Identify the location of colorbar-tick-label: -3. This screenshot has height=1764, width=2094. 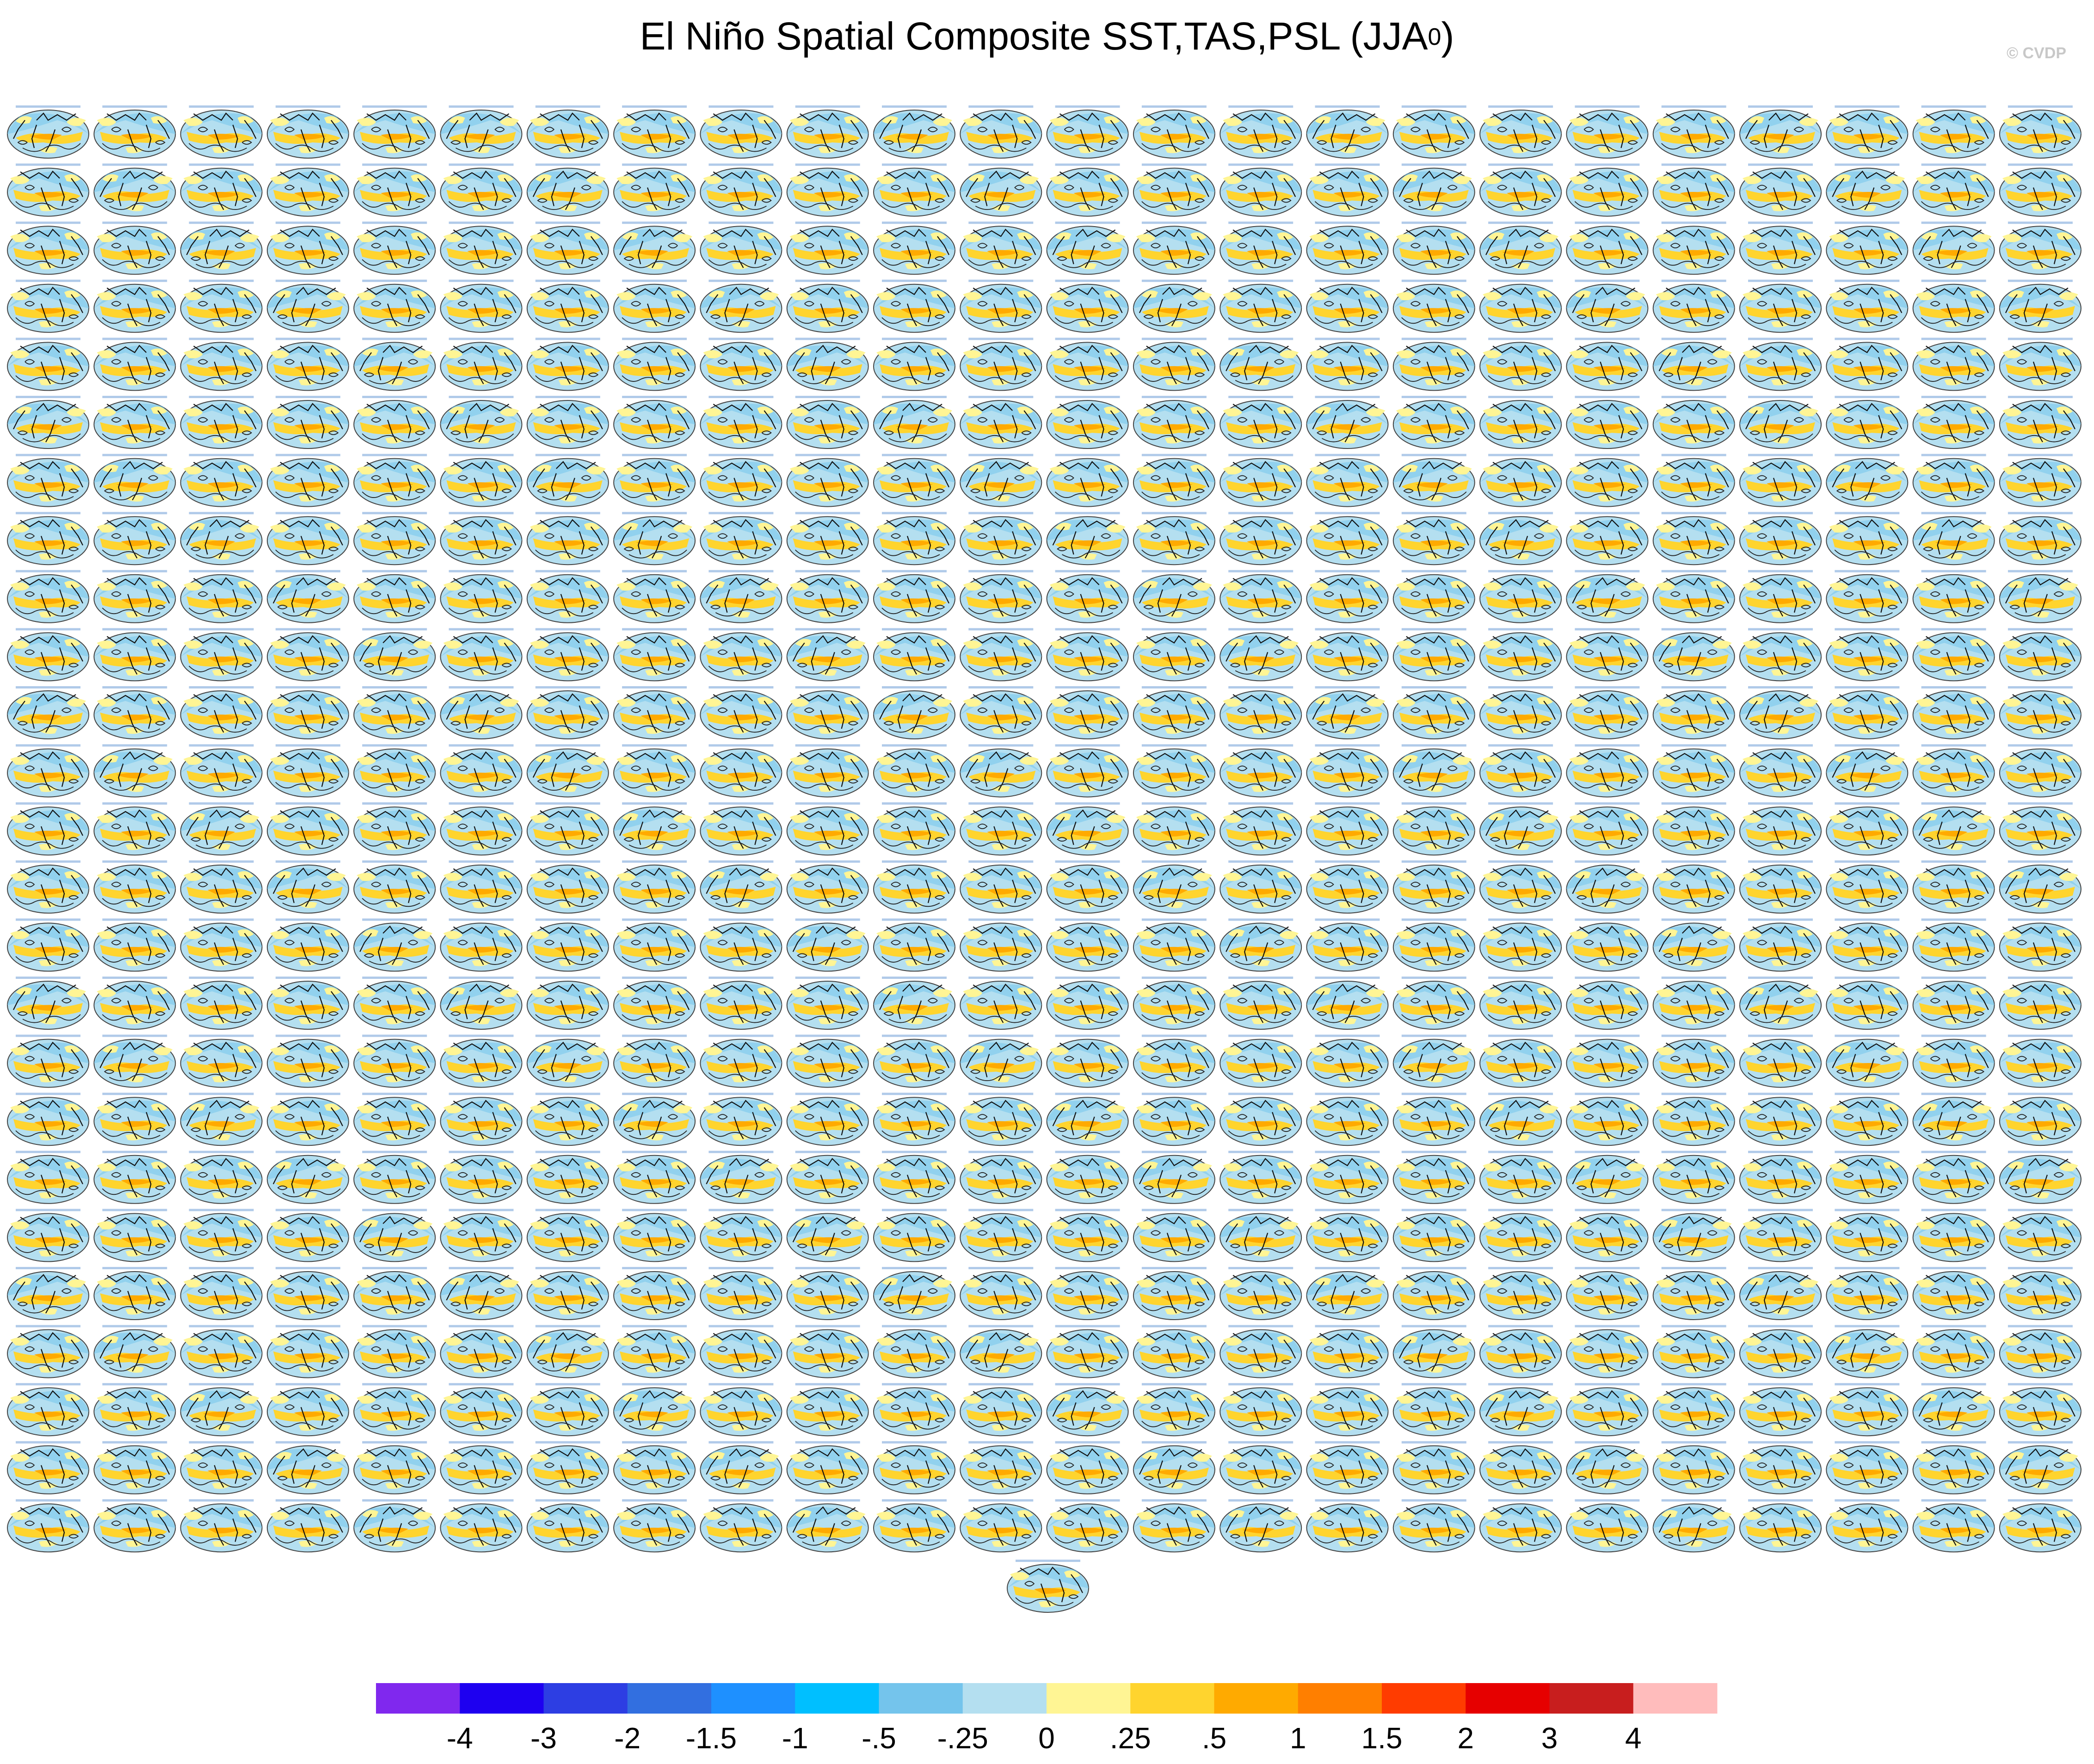
(543, 1738).